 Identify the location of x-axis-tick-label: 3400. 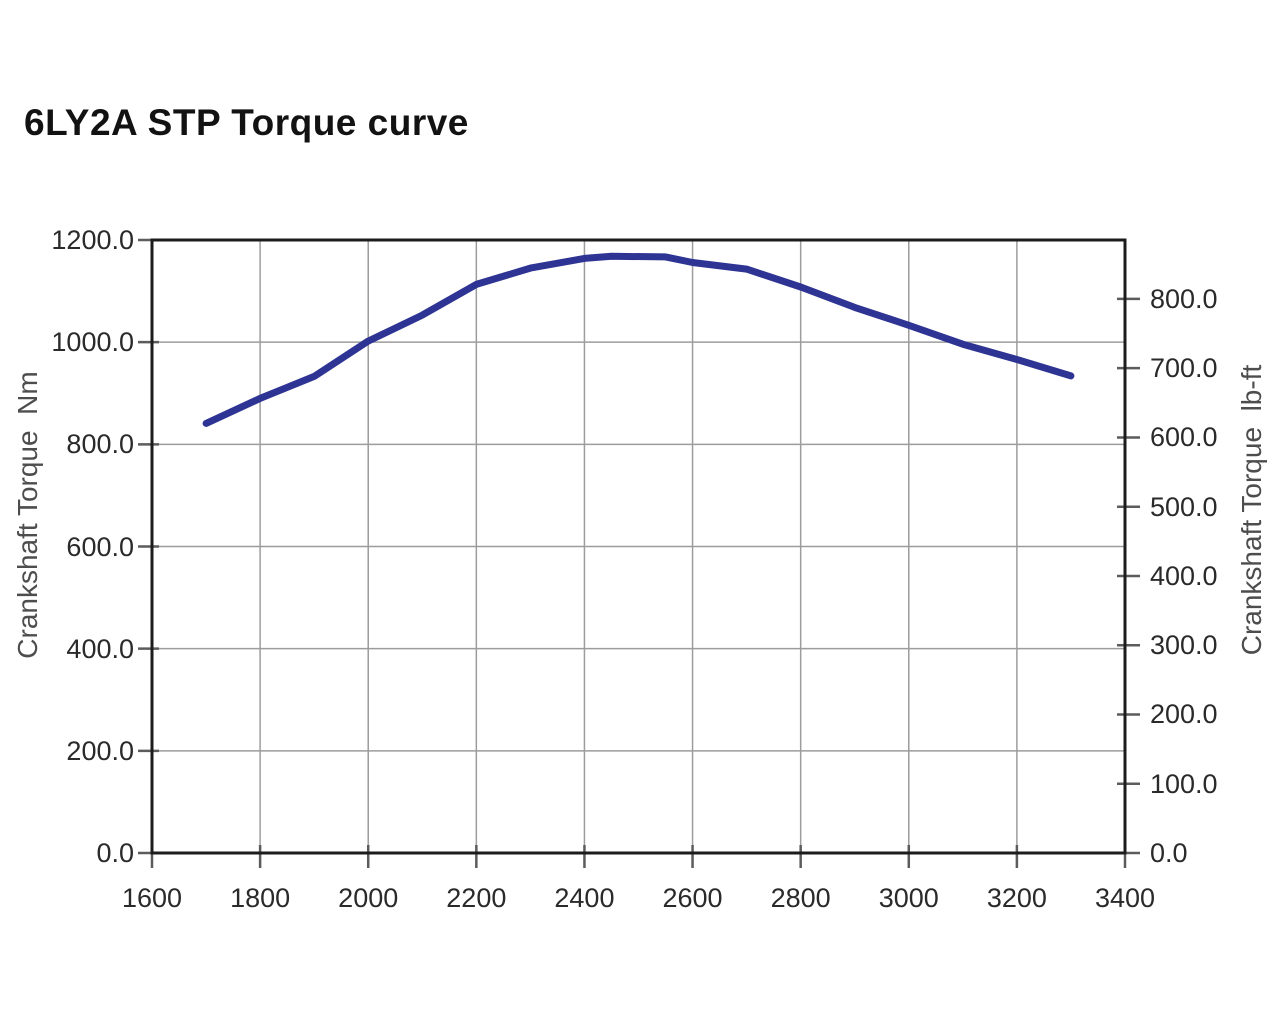
(1125, 898).